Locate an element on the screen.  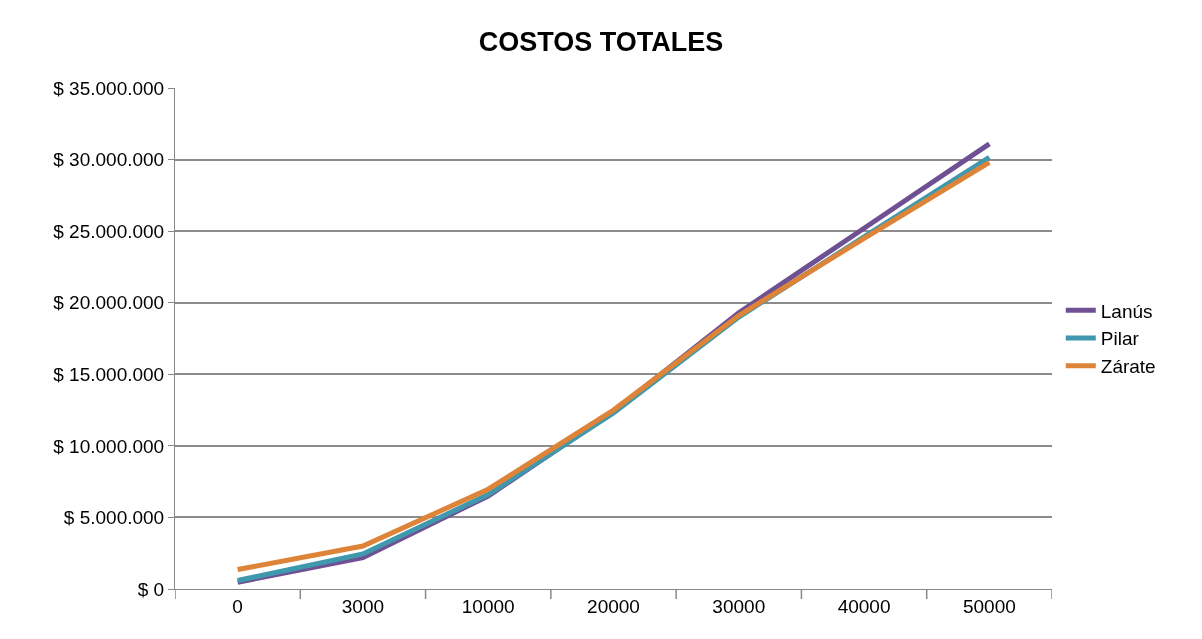
x-tick-label: 50000 is located at coordinates (989, 606).